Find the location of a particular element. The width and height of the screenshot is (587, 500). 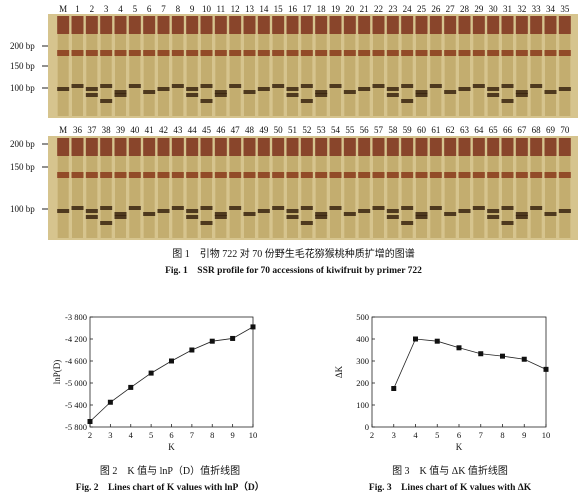

y-tick-label: 300 is located at coordinates (362, 361).